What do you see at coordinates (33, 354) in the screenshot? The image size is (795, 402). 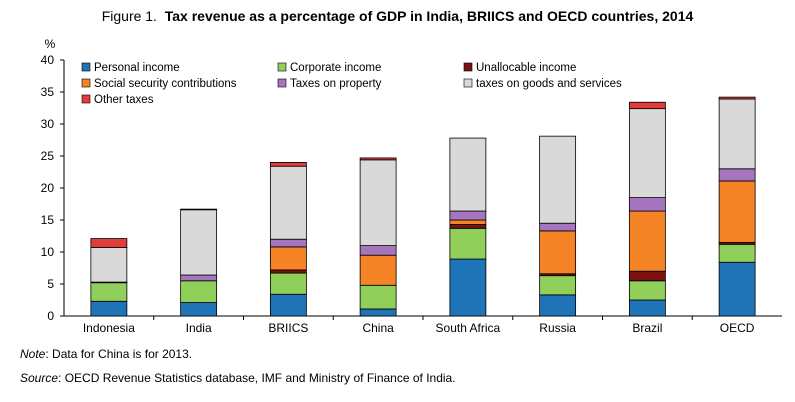 I see `note-label: Note` at bounding box center [33, 354].